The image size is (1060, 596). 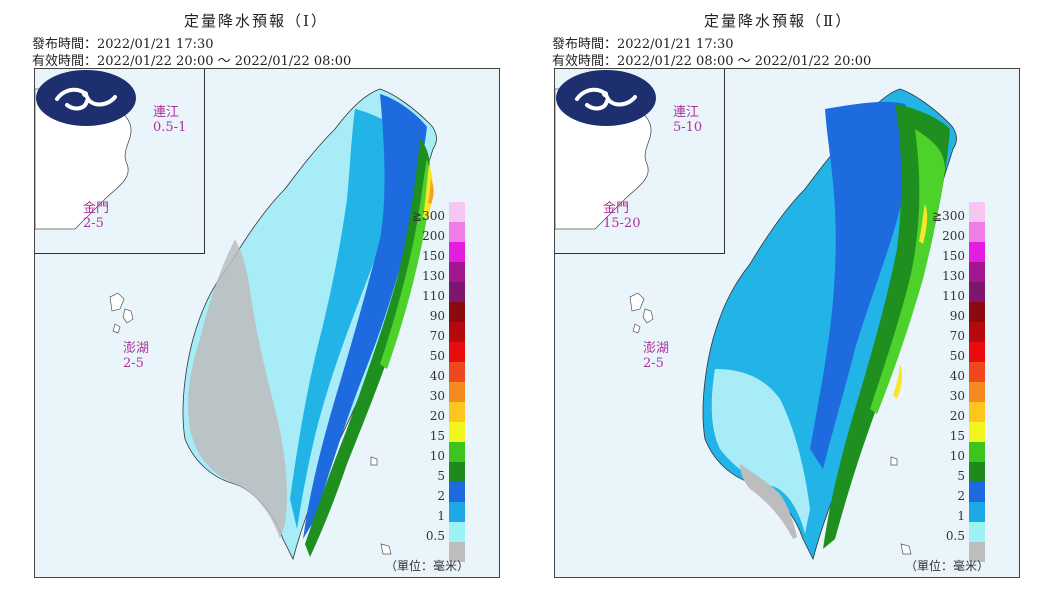 I want to click on matsu-label: 連江 5-10, so click(x=688, y=120).